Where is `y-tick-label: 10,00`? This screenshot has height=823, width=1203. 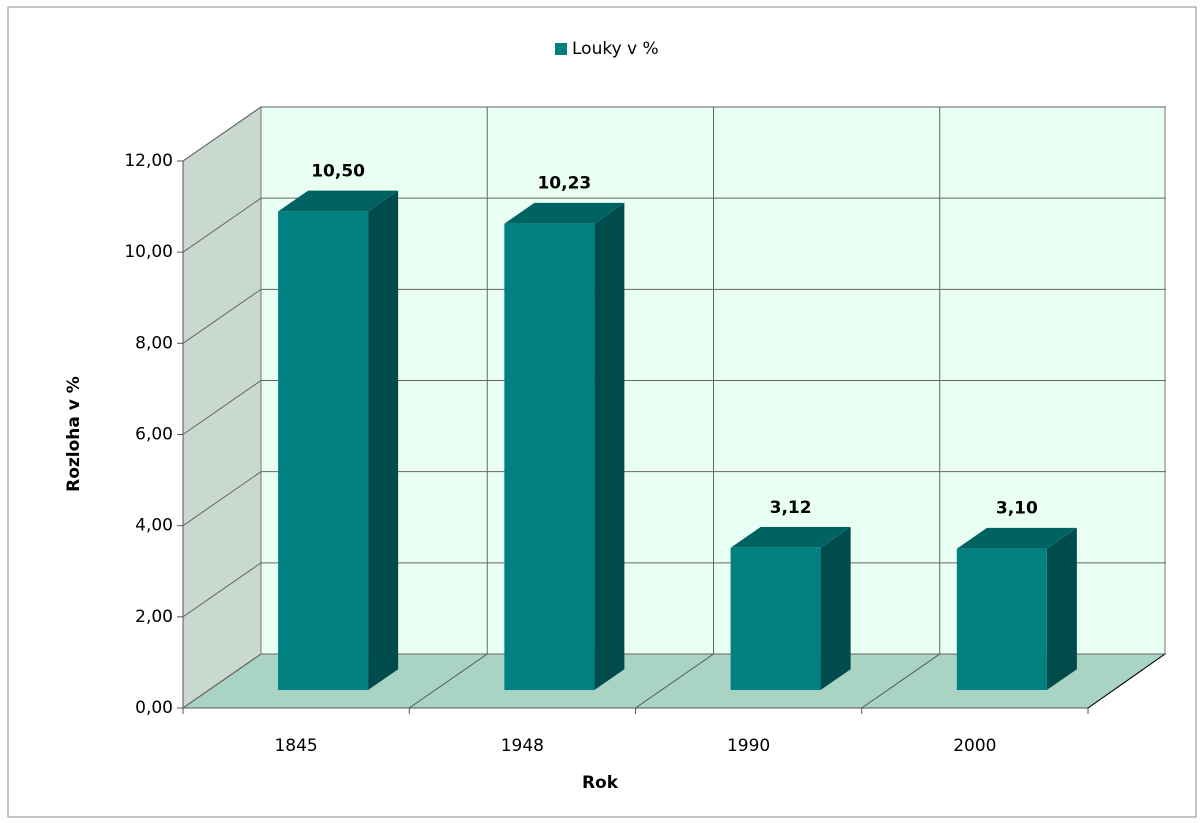
y-tick-label: 10,00 is located at coordinates (148, 252).